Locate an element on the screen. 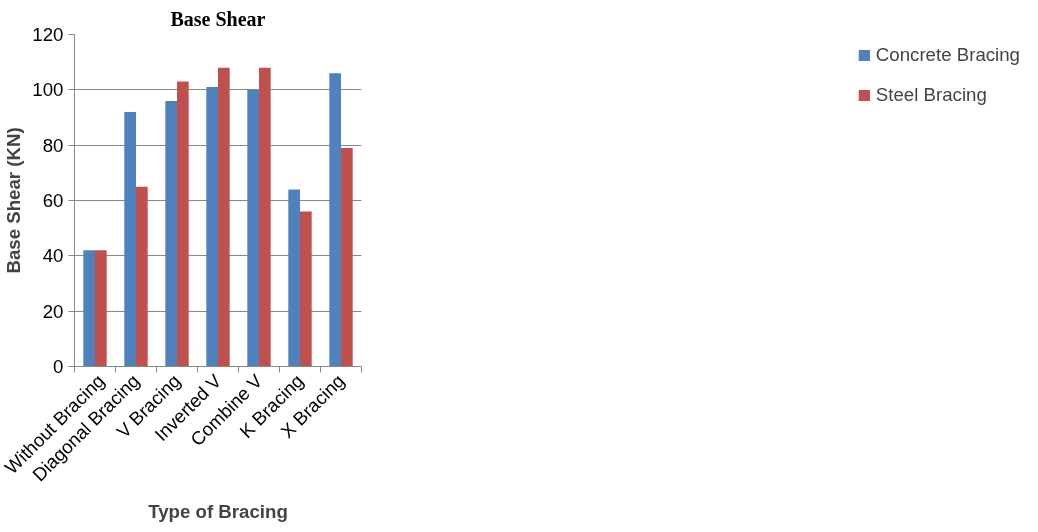 This screenshot has height=532, width=1038. y-tick-label: 40 is located at coordinates (53, 256).